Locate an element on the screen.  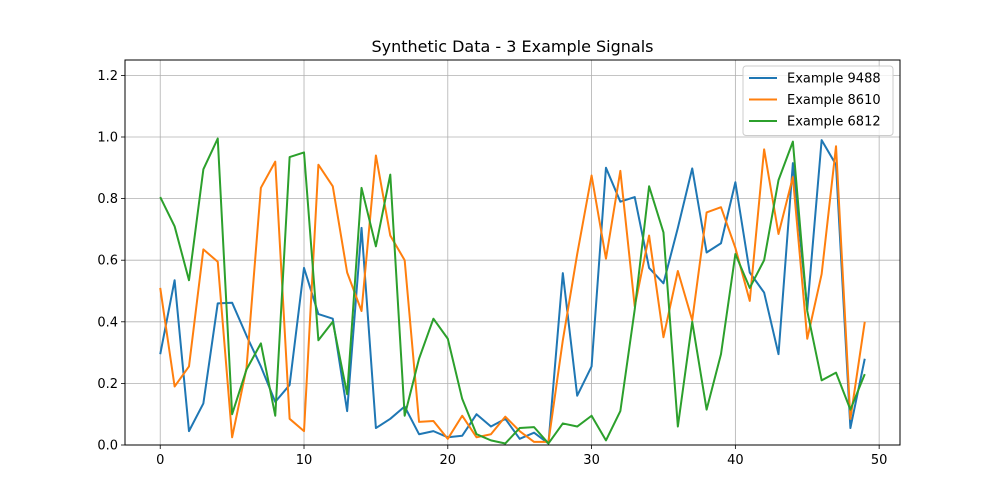
y-tick-label: 1.0 is located at coordinates (107, 138).